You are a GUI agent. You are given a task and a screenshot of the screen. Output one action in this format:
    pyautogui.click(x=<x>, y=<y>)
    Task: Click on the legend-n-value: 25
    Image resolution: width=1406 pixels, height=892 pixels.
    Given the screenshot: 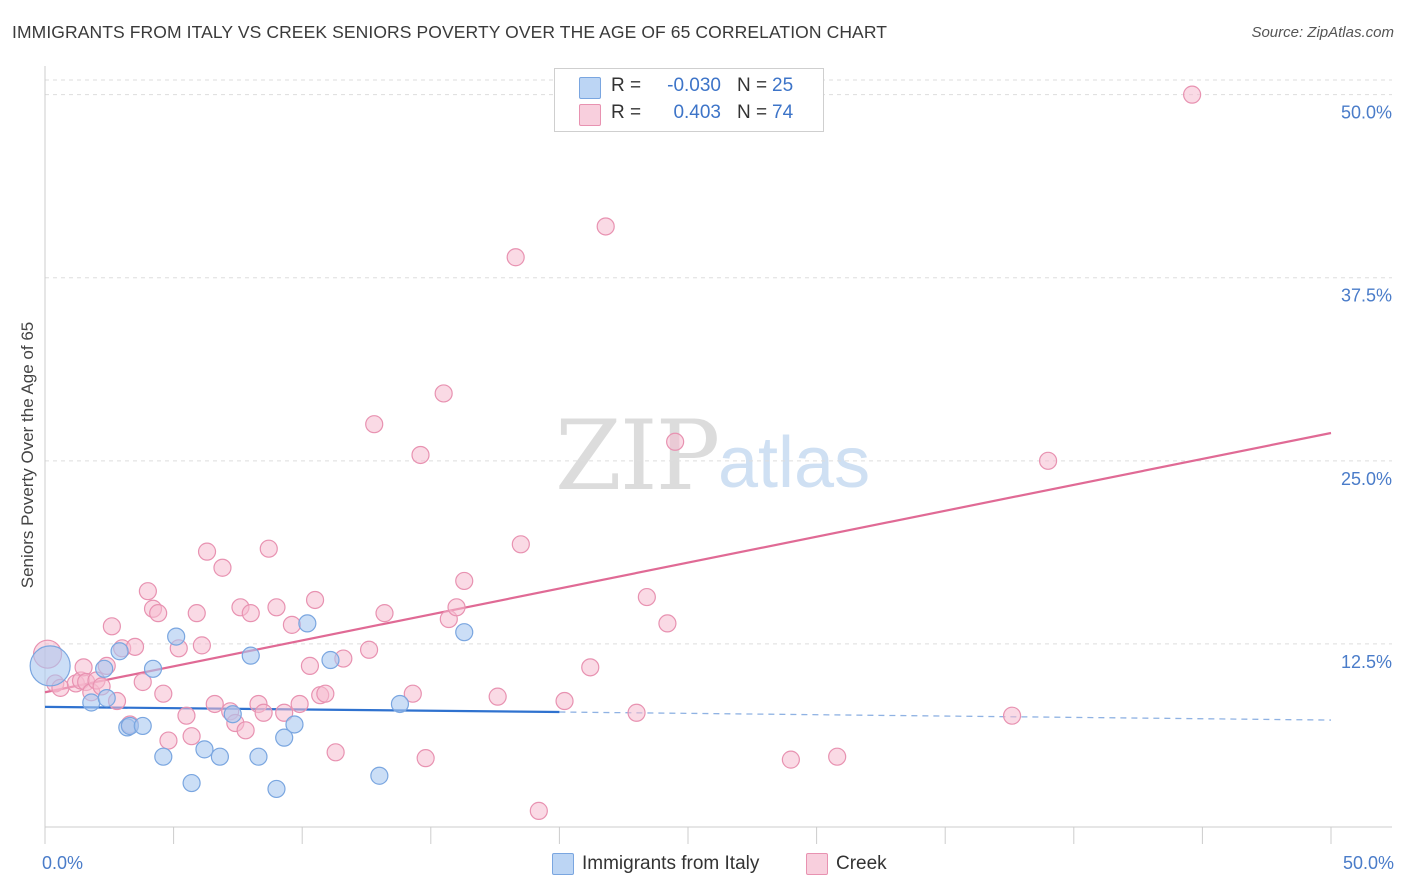 What is the action you would take?
    pyautogui.click(x=783, y=85)
    